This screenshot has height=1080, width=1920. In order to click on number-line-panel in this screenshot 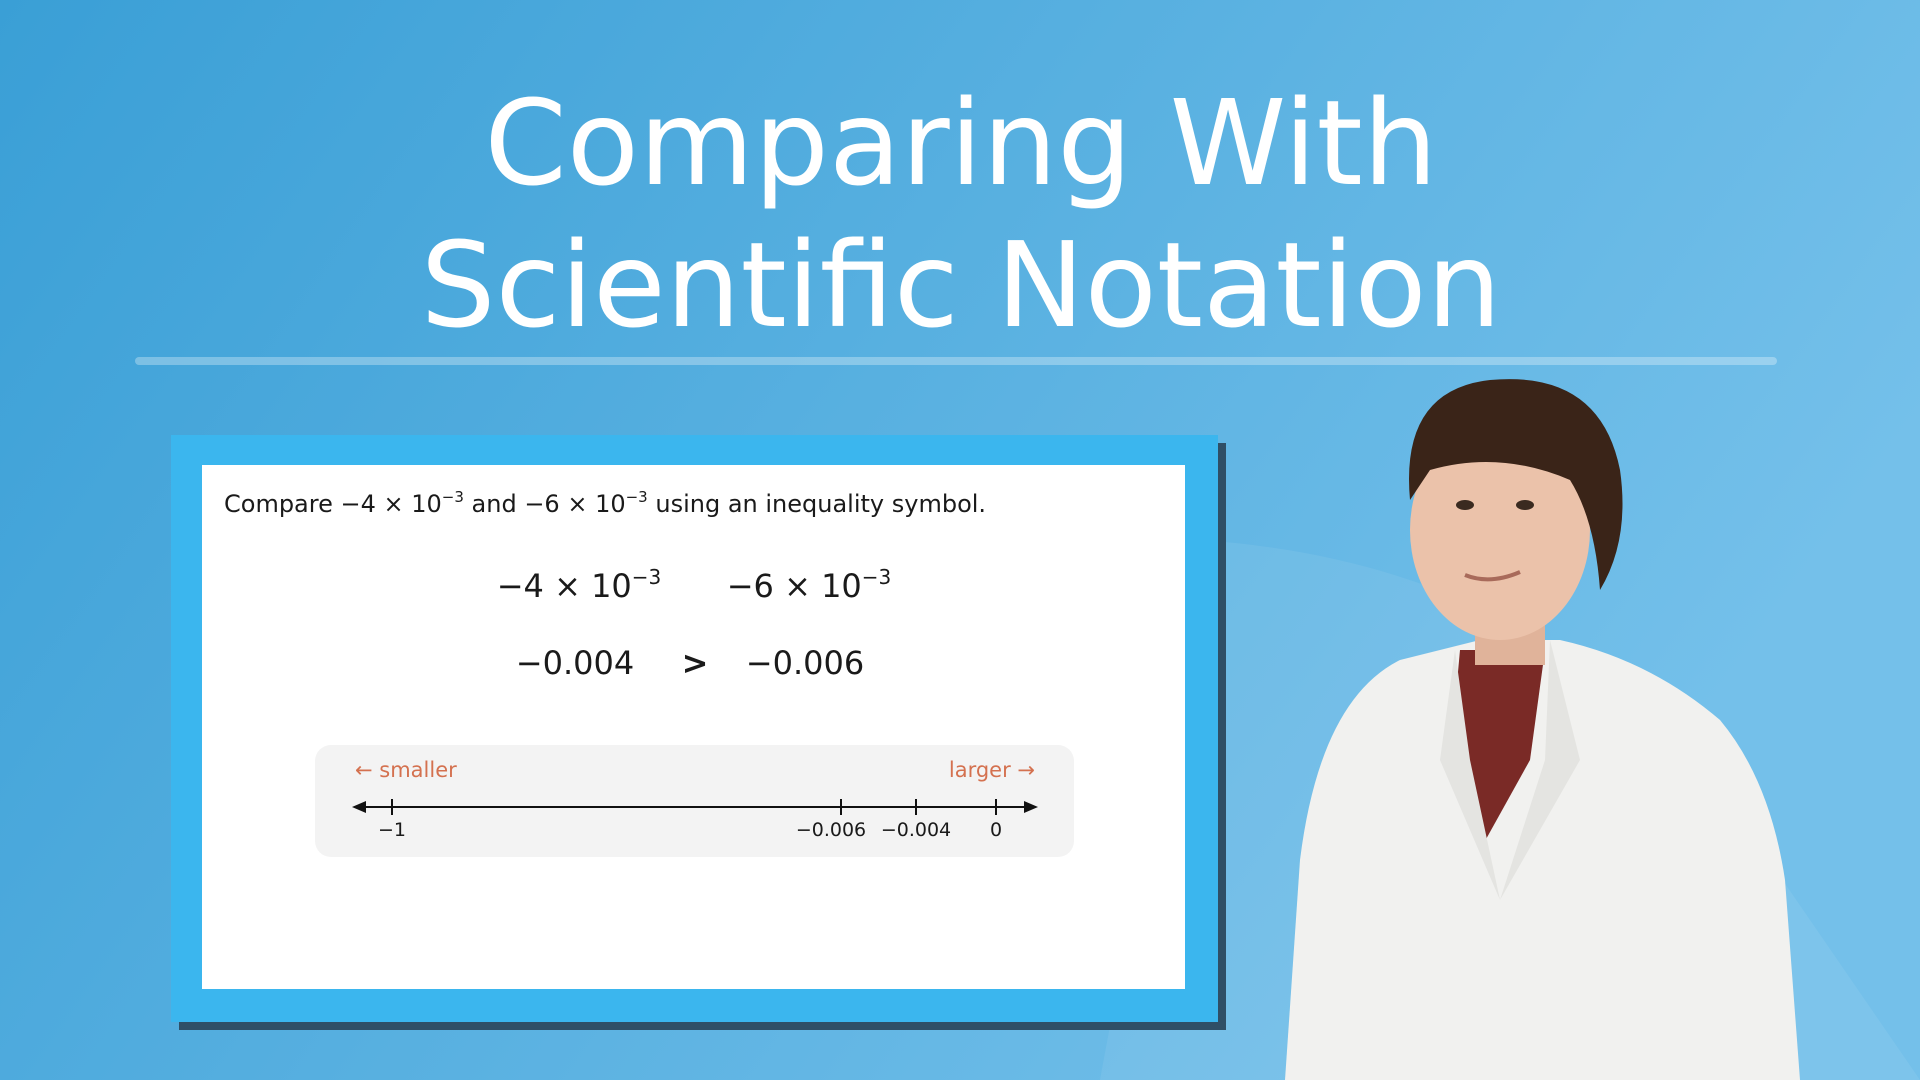, I will do `click(694, 801)`.